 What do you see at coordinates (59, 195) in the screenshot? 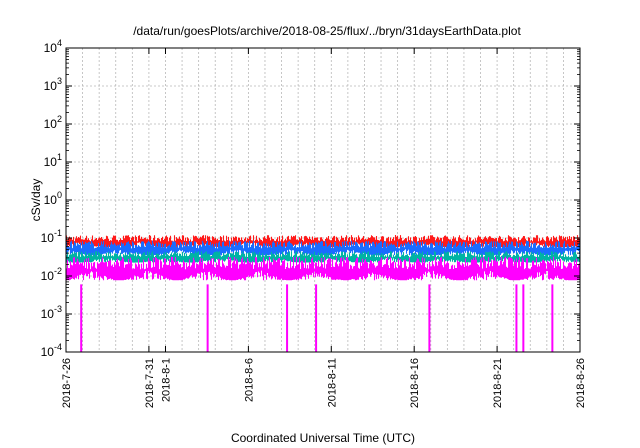
I see `y-tick-label-exponent: 0` at bounding box center [59, 195].